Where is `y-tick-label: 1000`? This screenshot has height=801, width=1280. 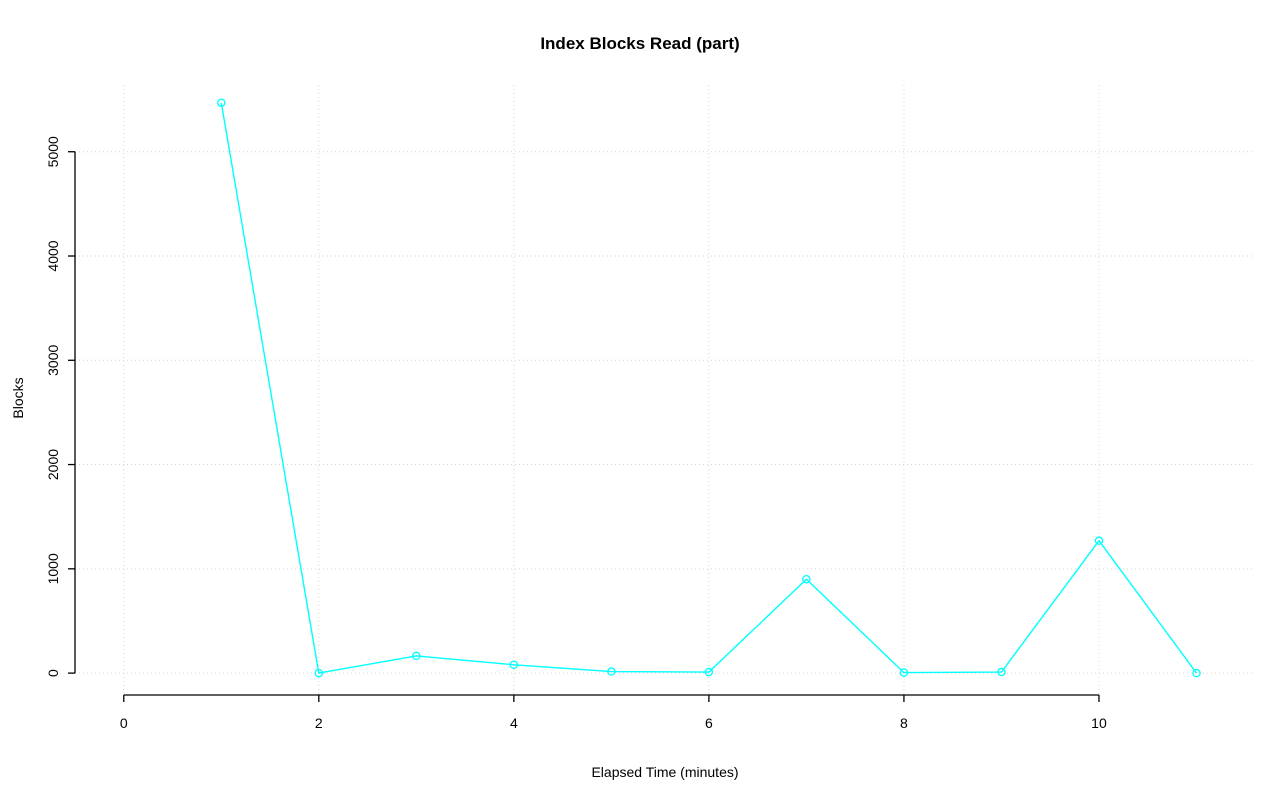
y-tick-label: 1000 is located at coordinates (53, 568).